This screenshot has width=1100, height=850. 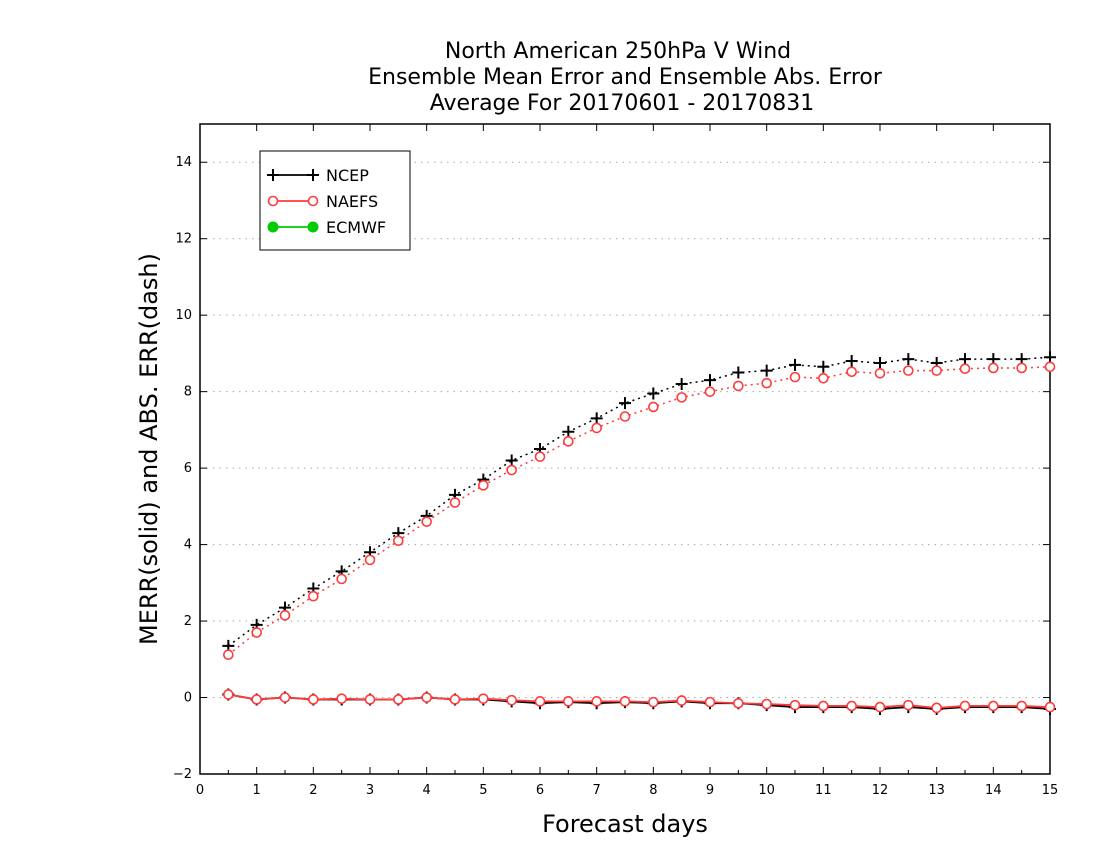 What do you see at coordinates (766, 790) in the screenshot?
I see `x-tick-label: 10` at bounding box center [766, 790].